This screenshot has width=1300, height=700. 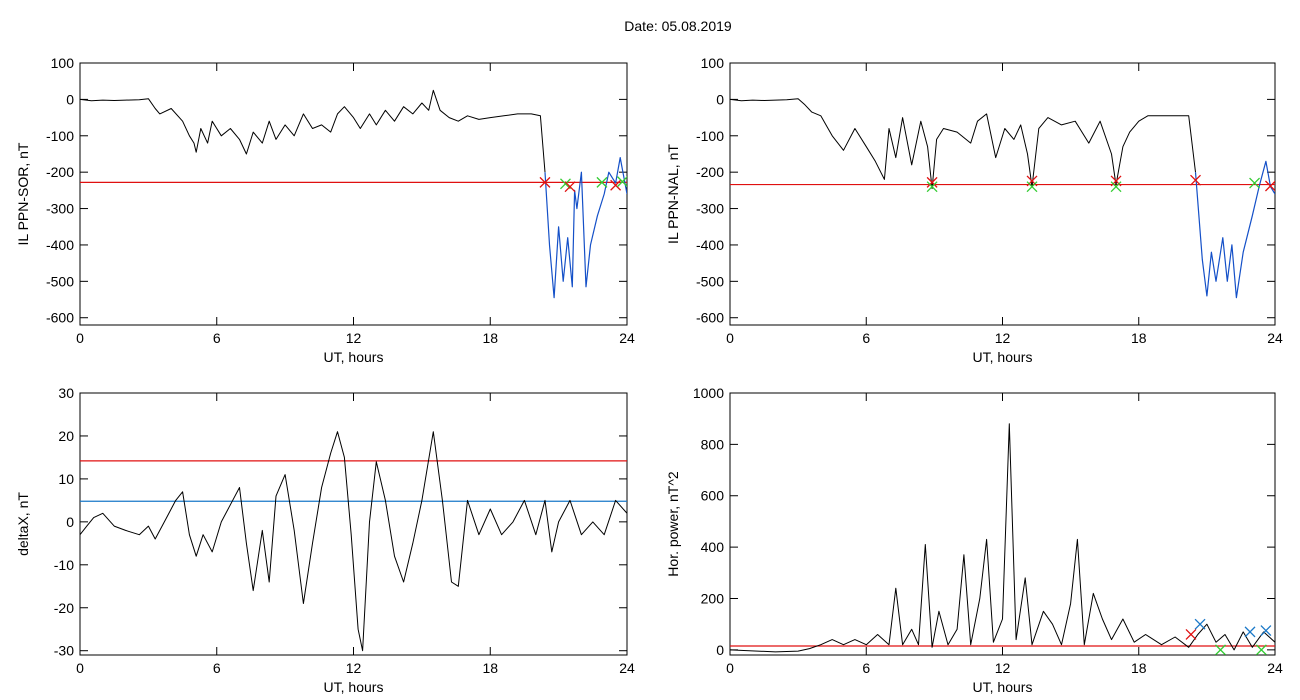 What do you see at coordinates (713, 444) in the screenshot?
I see `y-tick-label: 800` at bounding box center [713, 444].